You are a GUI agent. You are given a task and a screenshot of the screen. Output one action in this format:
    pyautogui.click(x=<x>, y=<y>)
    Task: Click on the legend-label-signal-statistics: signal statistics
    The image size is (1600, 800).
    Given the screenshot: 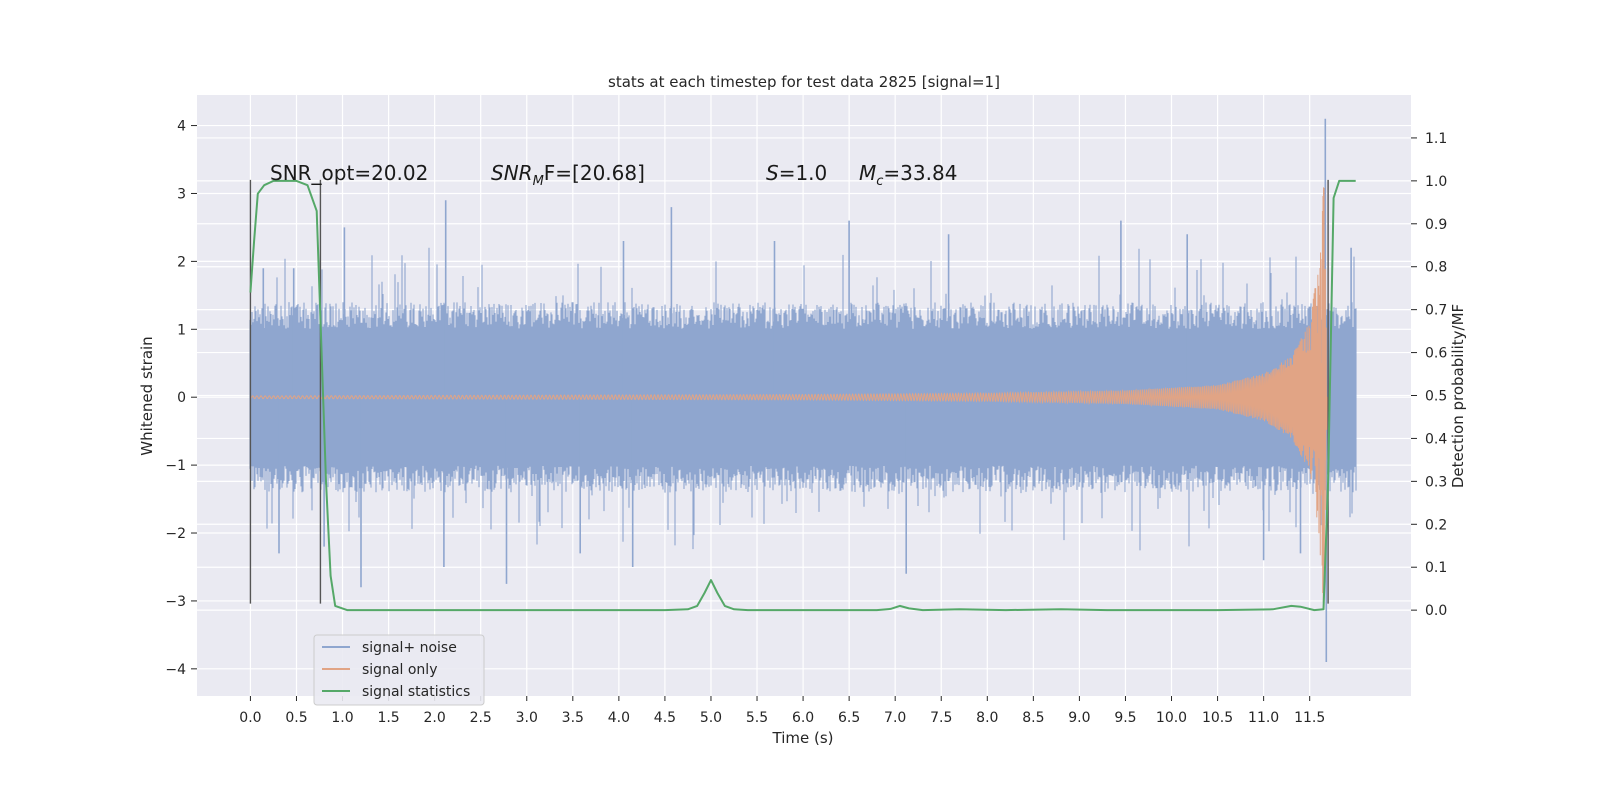 What is the action you would take?
    pyautogui.click(x=416, y=692)
    